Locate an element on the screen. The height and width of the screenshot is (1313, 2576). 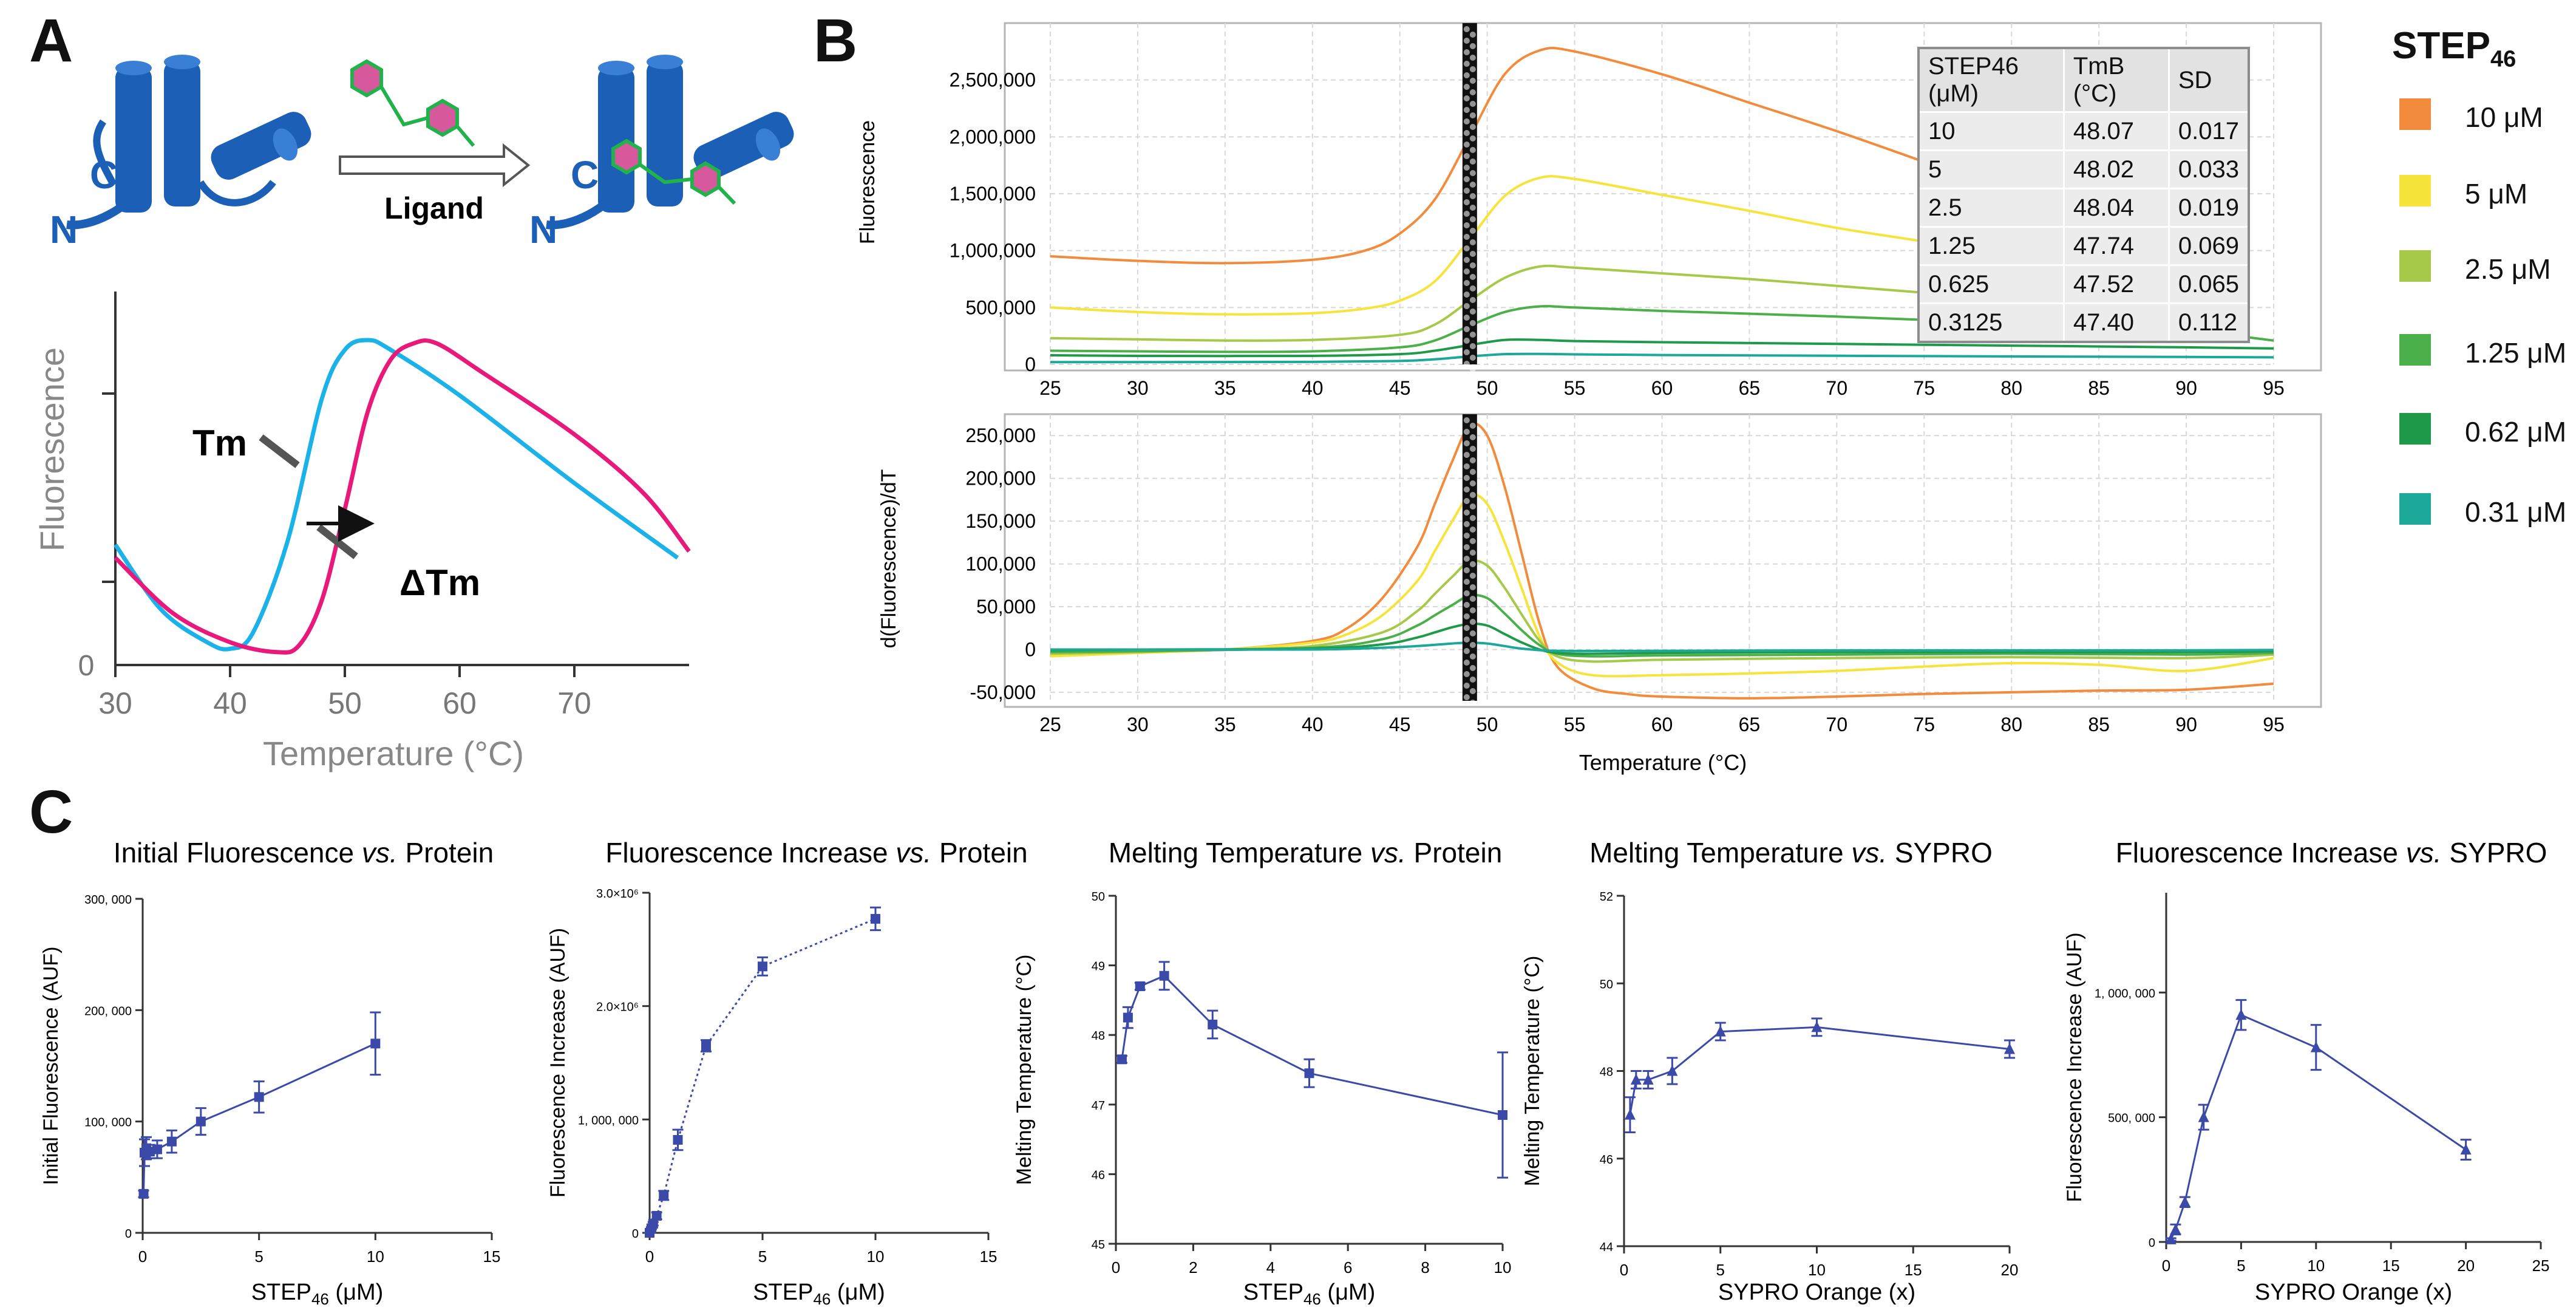
btop-y-axis-title: Fluorescence is located at coordinates (867, 182).